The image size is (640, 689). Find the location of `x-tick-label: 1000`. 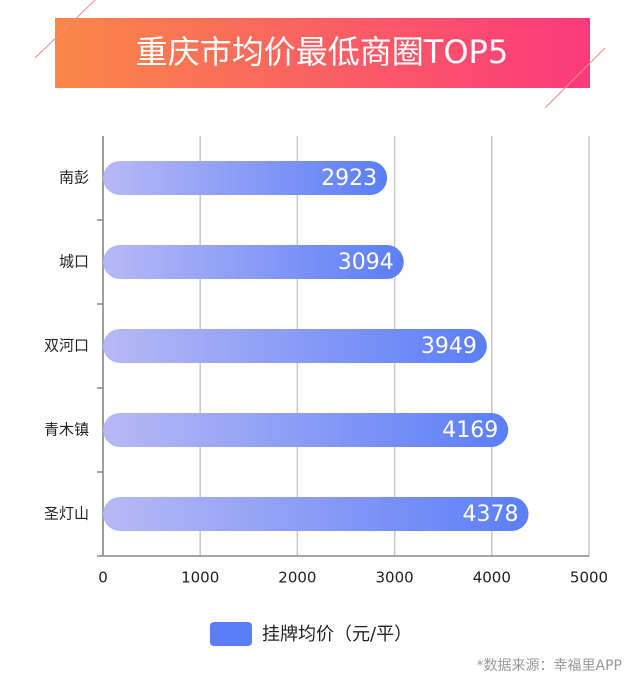

x-tick-label: 1000 is located at coordinates (200, 578).